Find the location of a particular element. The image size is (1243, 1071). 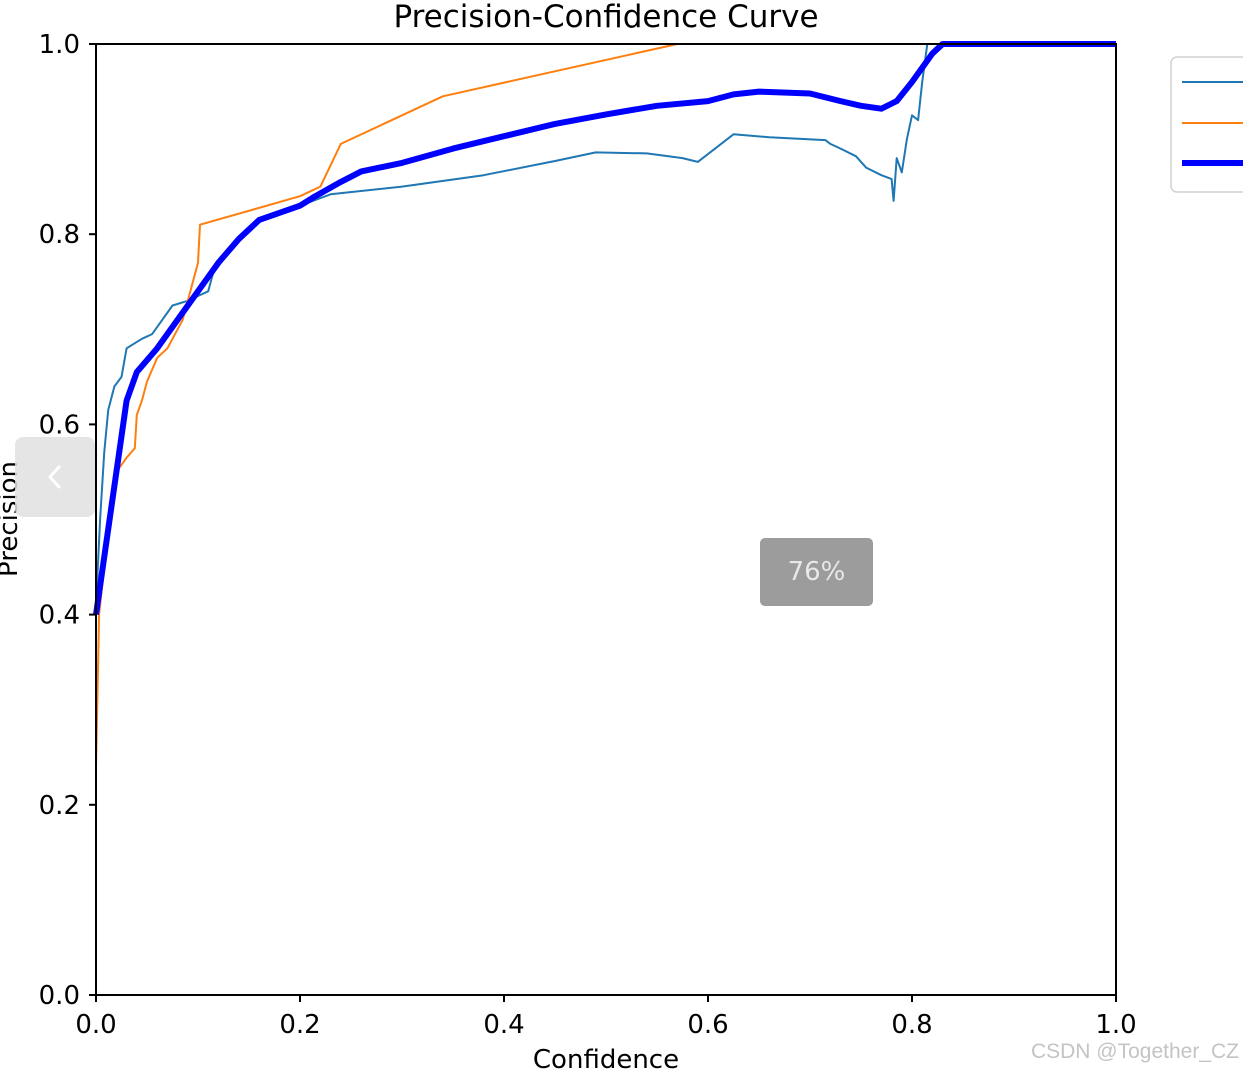

x-tick-label: 0.2 is located at coordinates (299, 1025).